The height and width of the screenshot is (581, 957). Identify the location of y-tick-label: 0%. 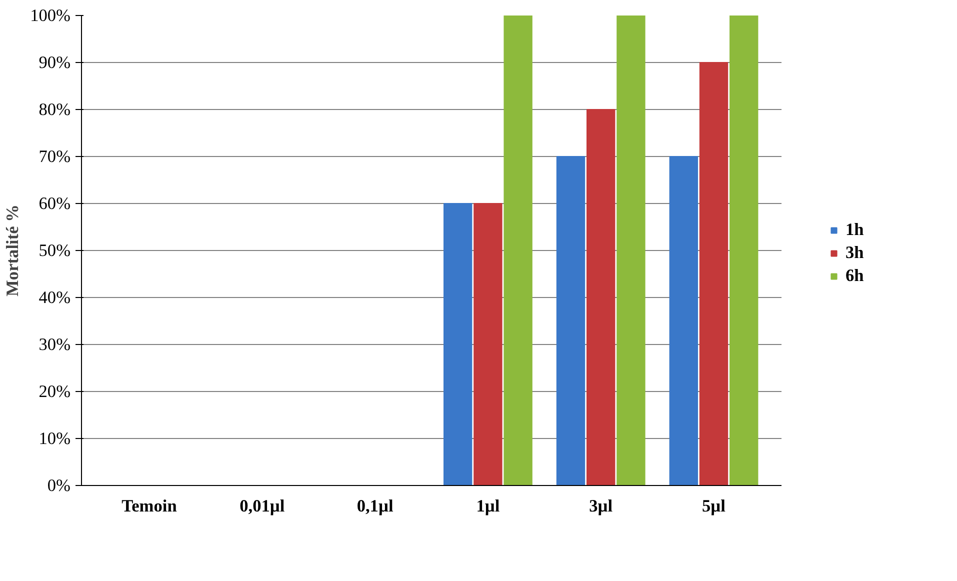
(59, 485).